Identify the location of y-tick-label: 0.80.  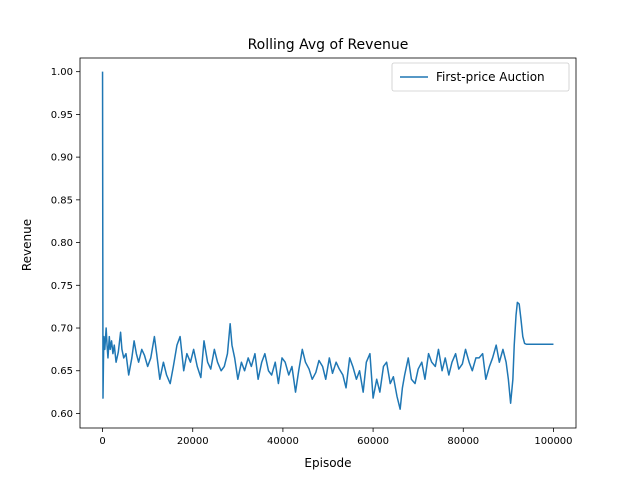
(62, 243).